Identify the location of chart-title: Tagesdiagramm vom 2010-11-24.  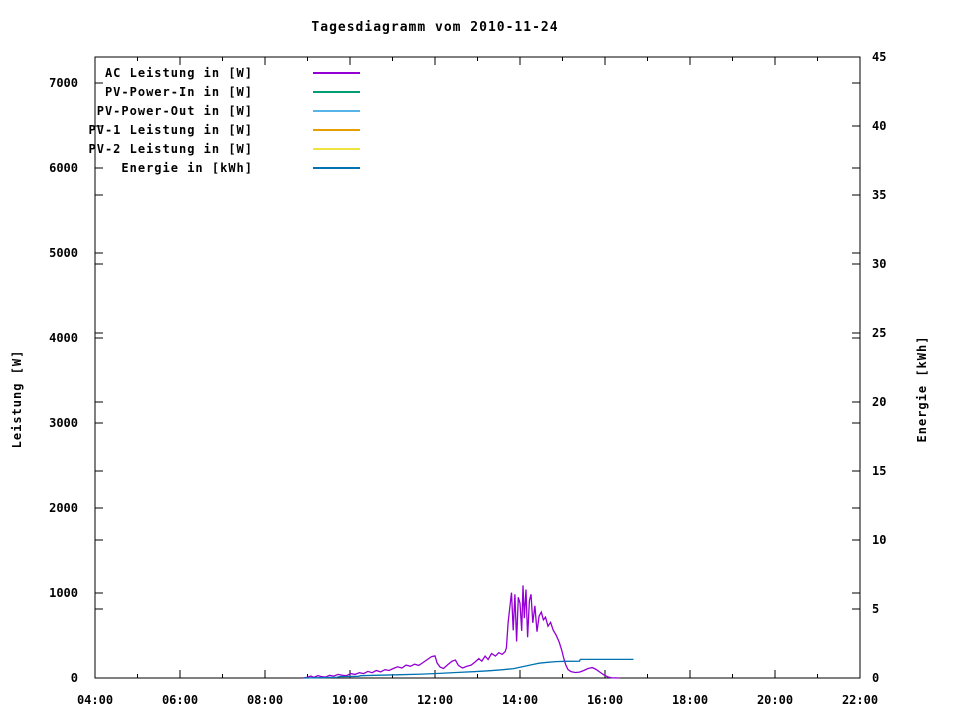
(435, 27).